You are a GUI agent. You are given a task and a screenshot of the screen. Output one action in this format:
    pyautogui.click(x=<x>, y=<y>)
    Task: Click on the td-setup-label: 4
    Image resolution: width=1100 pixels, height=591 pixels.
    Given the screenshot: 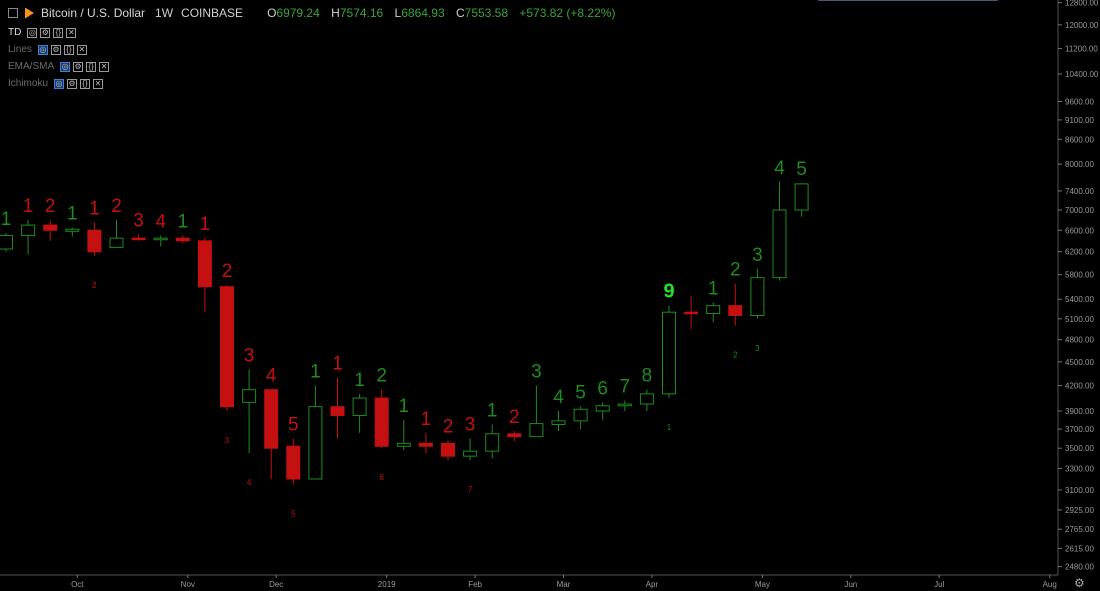 What is the action you would take?
    pyautogui.click(x=249, y=482)
    